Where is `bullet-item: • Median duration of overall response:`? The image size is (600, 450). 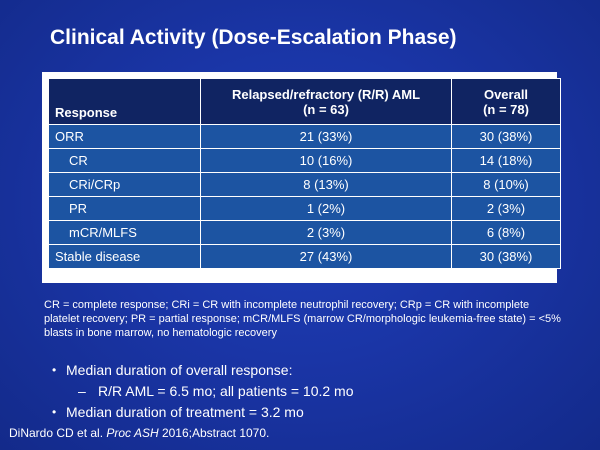 bullet-item: • Median duration of overall response: is located at coordinates (312, 370).